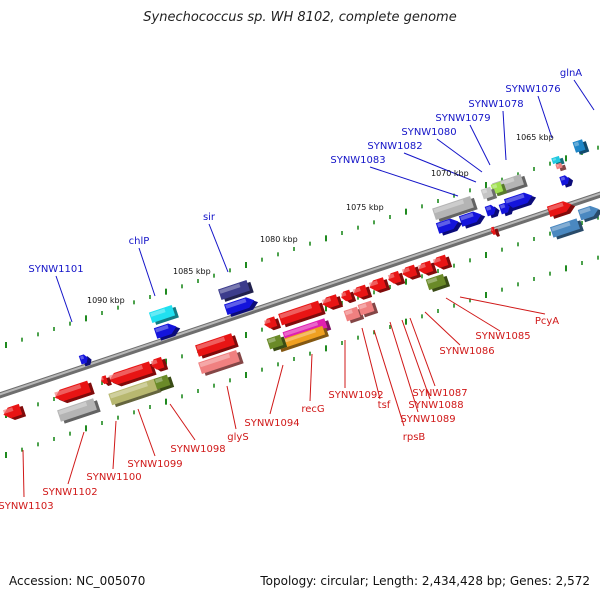  I want to click on gene-label: SYNW1083, so click(357, 160).